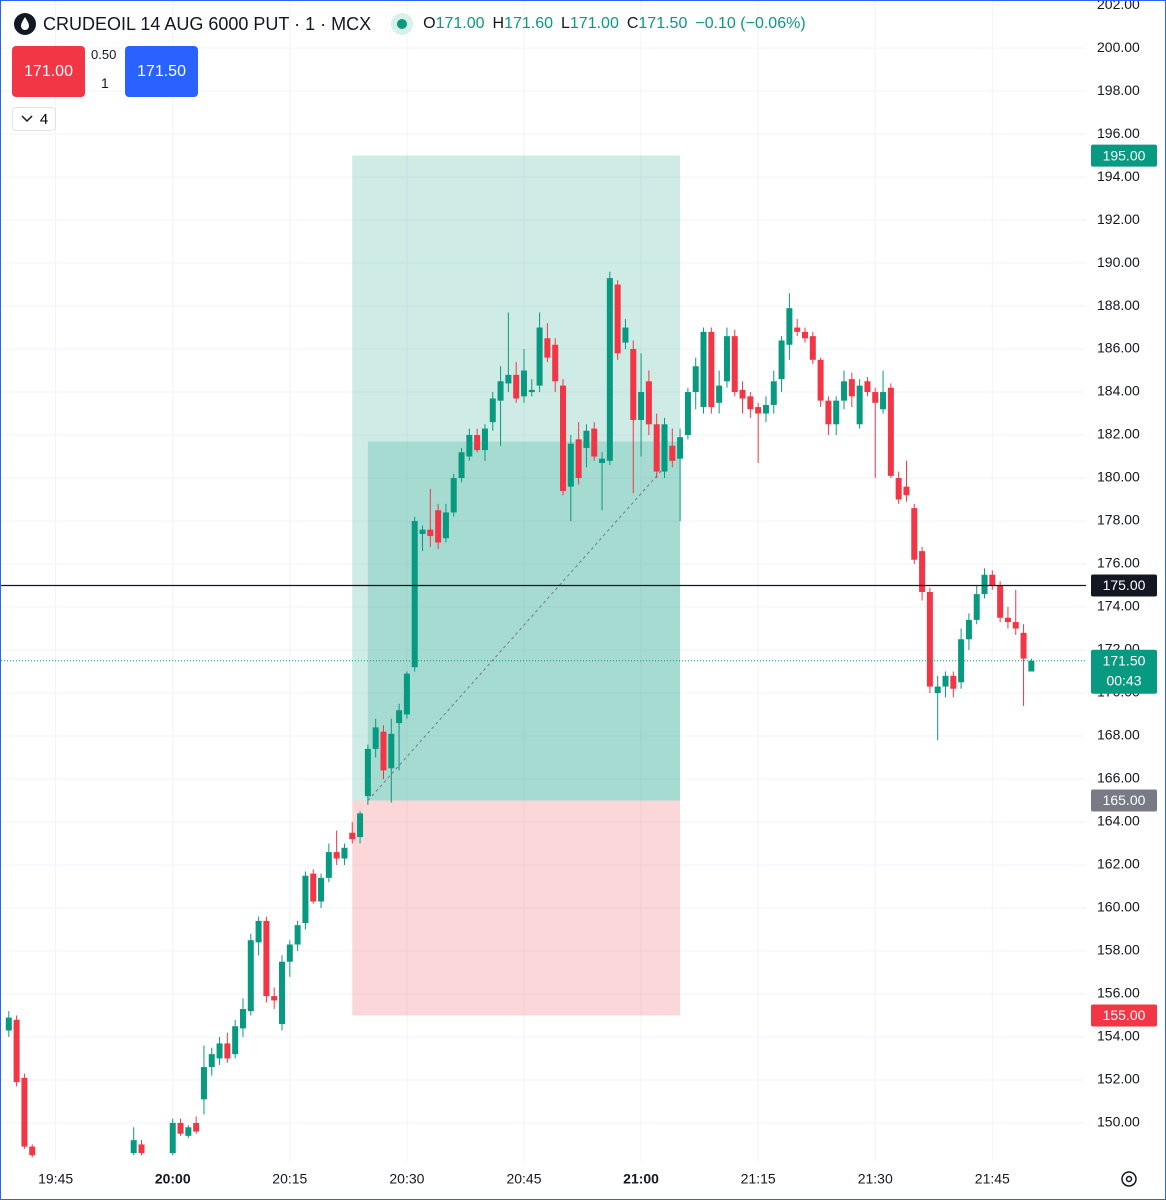  Describe the element at coordinates (1118, 1079) in the screenshot. I see `y-tick-label: 152.00` at that location.